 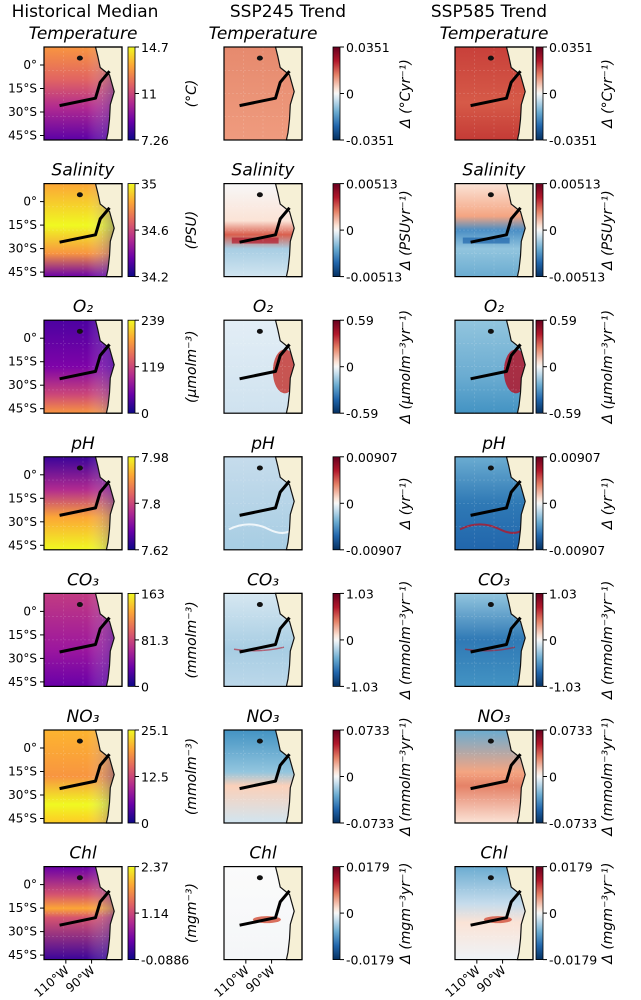 I want to click on colorbar: 163 81.3 0 (mmolm⁻³), so click(x=163, y=640).